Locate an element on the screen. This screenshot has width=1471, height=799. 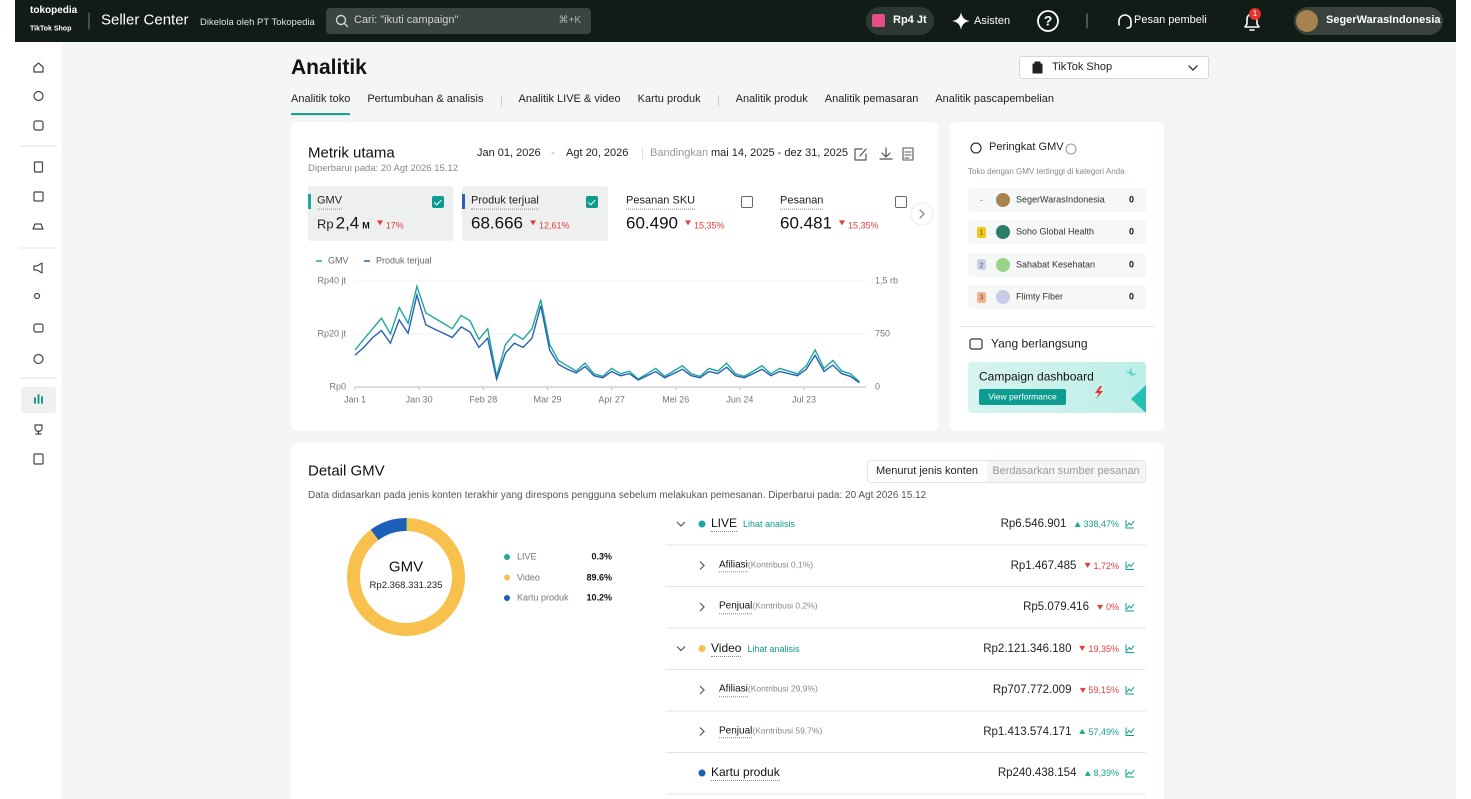
banner-button-label: View performance is located at coordinates (1022, 396).